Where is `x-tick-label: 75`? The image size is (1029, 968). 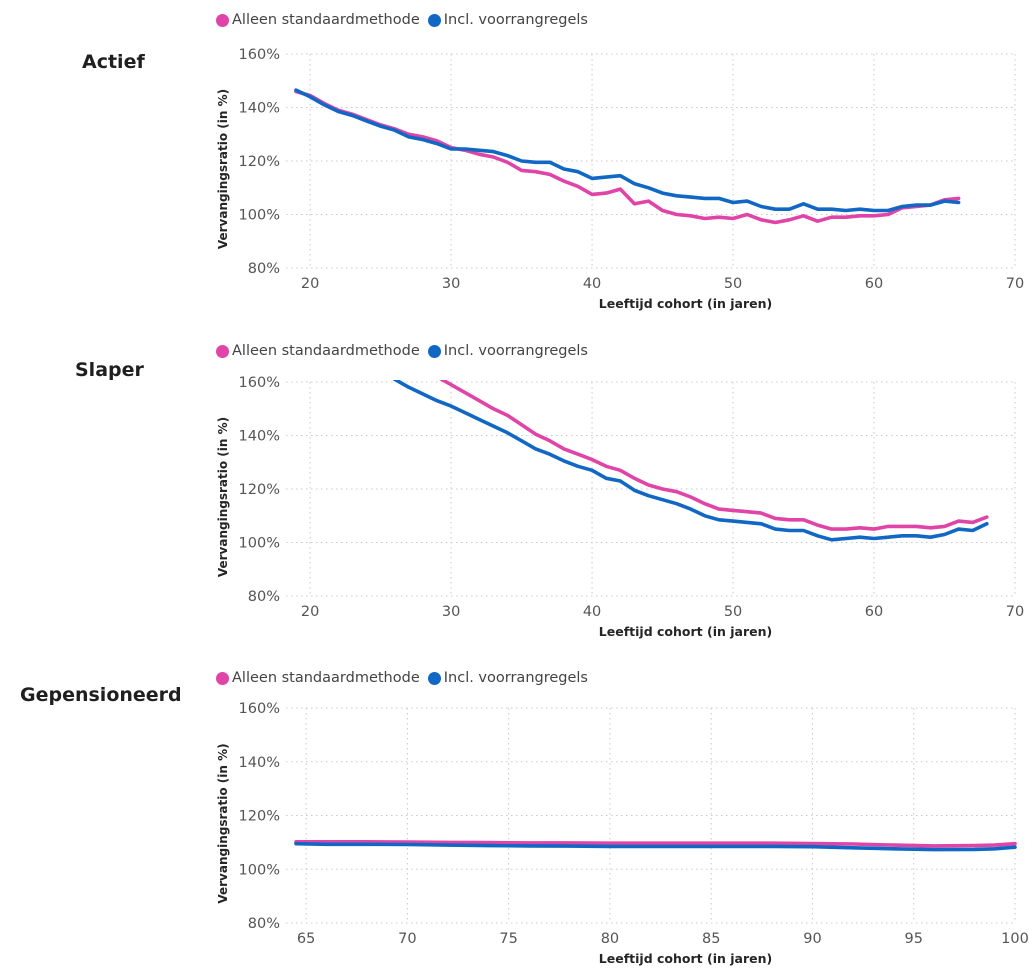 x-tick-label: 75 is located at coordinates (508, 939).